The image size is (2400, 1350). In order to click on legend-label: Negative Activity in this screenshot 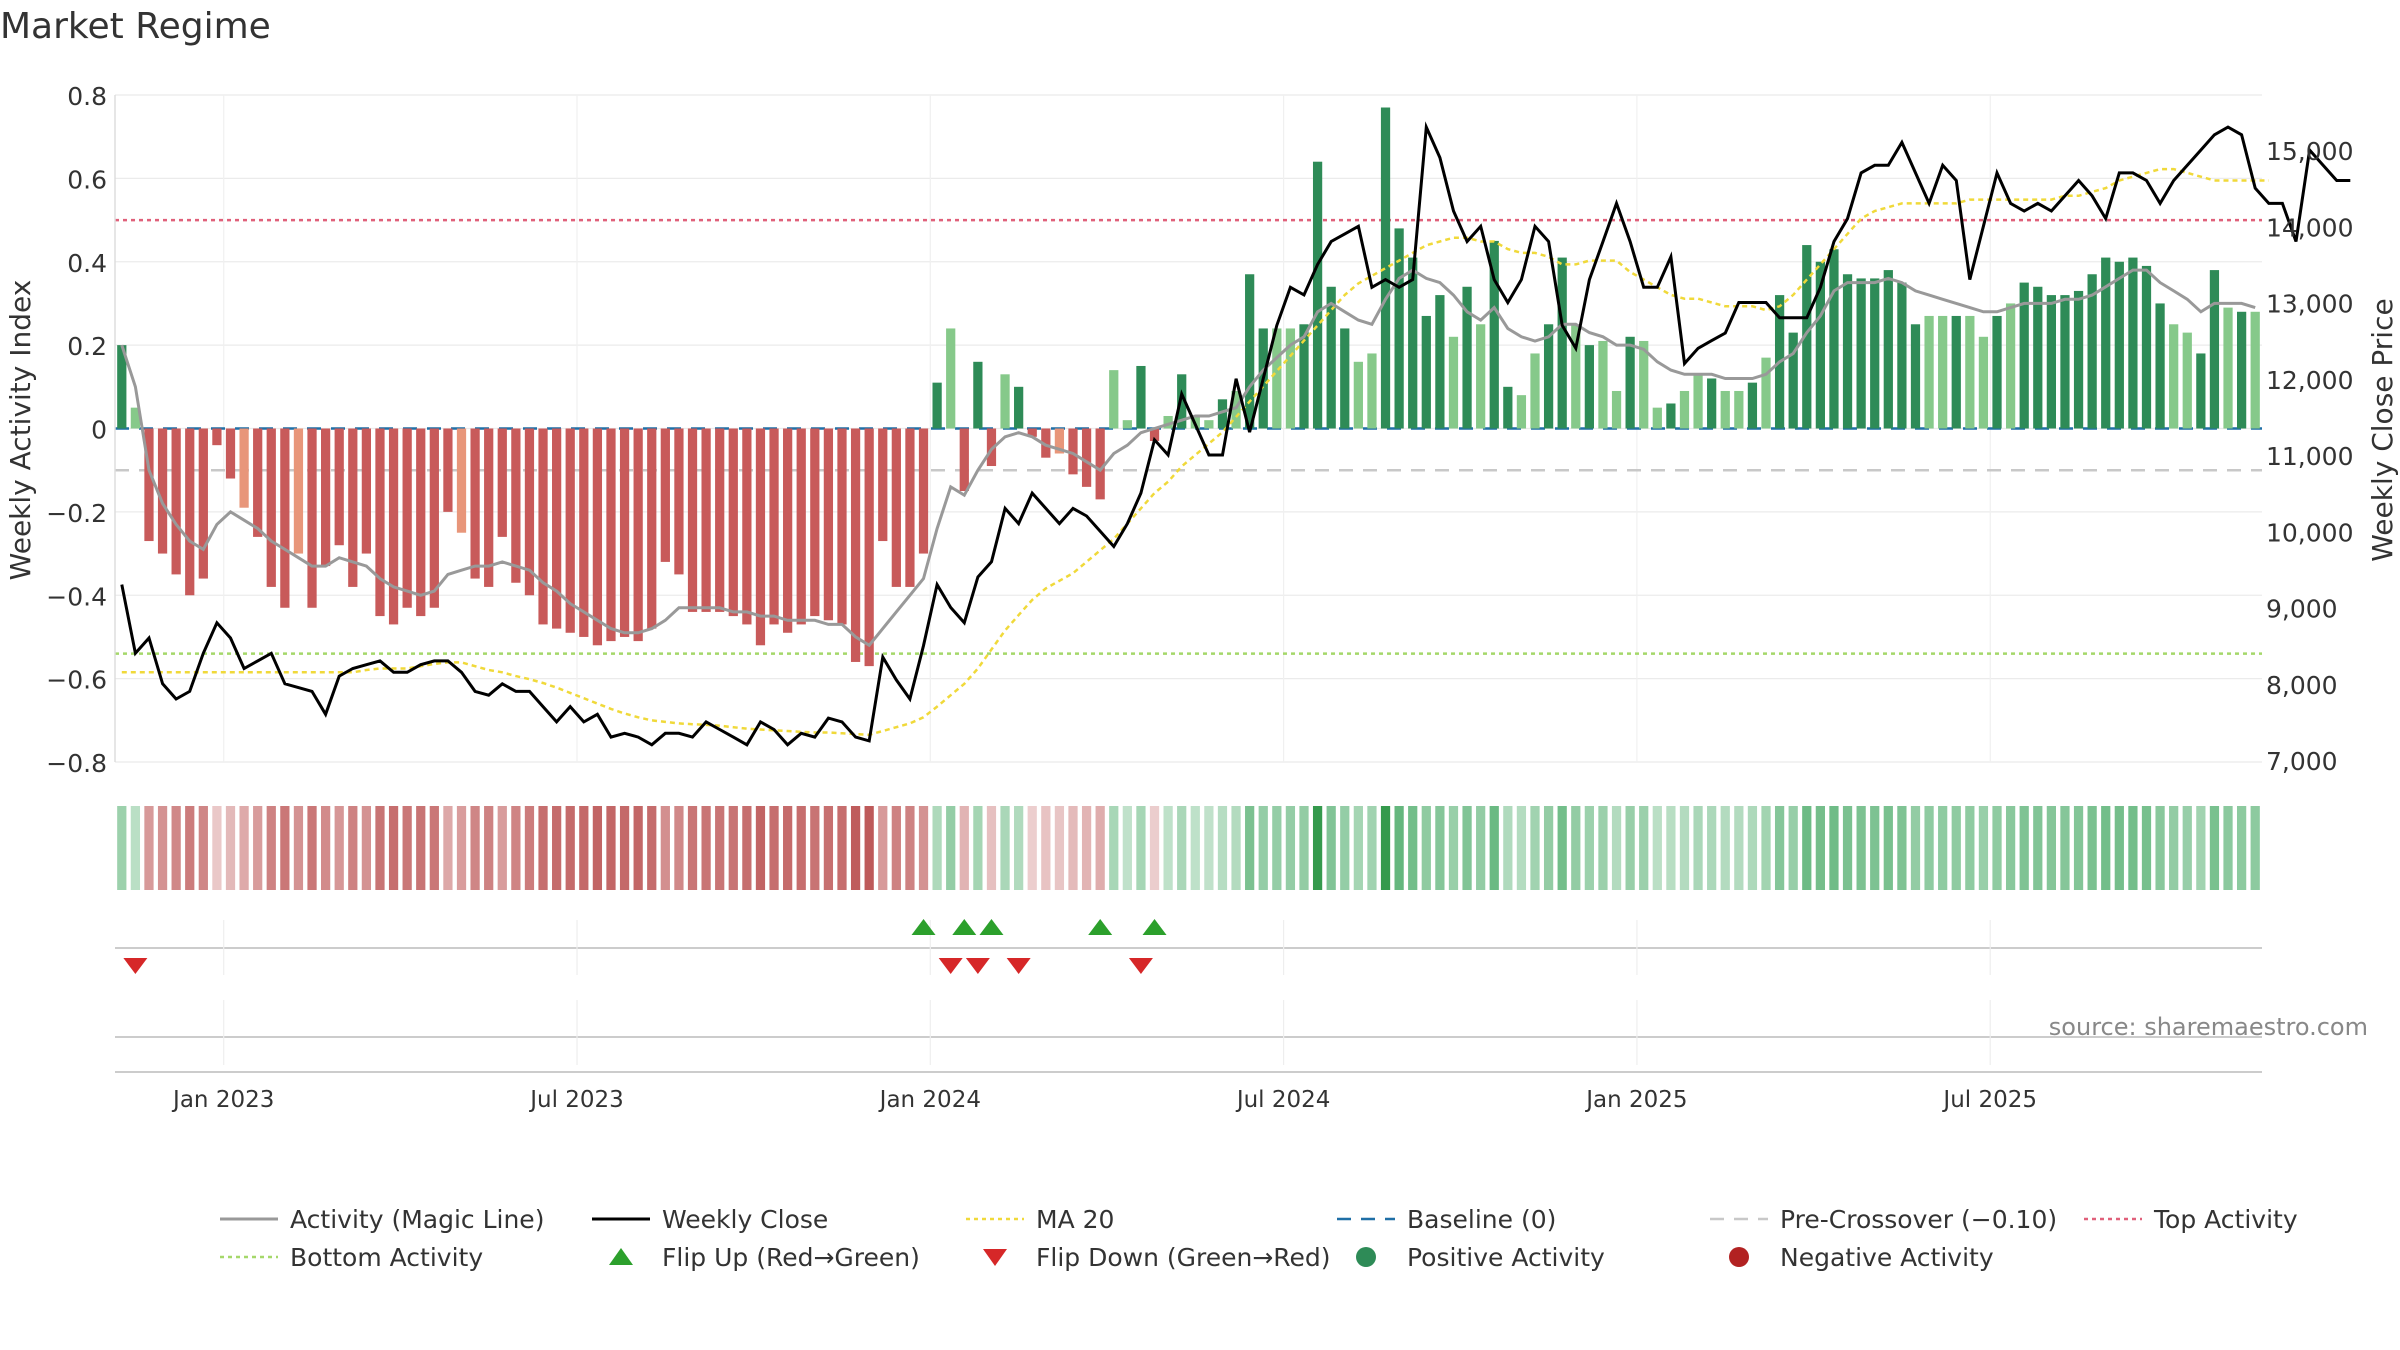, I will do `click(1887, 1257)`.